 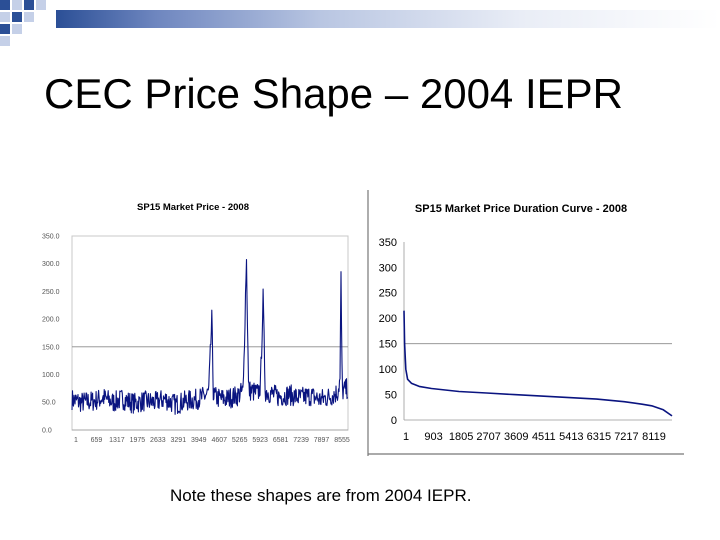 I want to click on x-tick-label: 1805, so click(x=461, y=437).